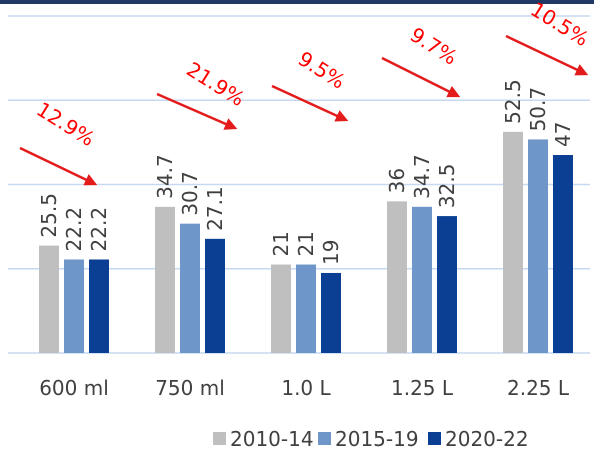  Describe the element at coordinates (377, 439) in the screenshot. I see `legend-label: 2015-19` at that location.